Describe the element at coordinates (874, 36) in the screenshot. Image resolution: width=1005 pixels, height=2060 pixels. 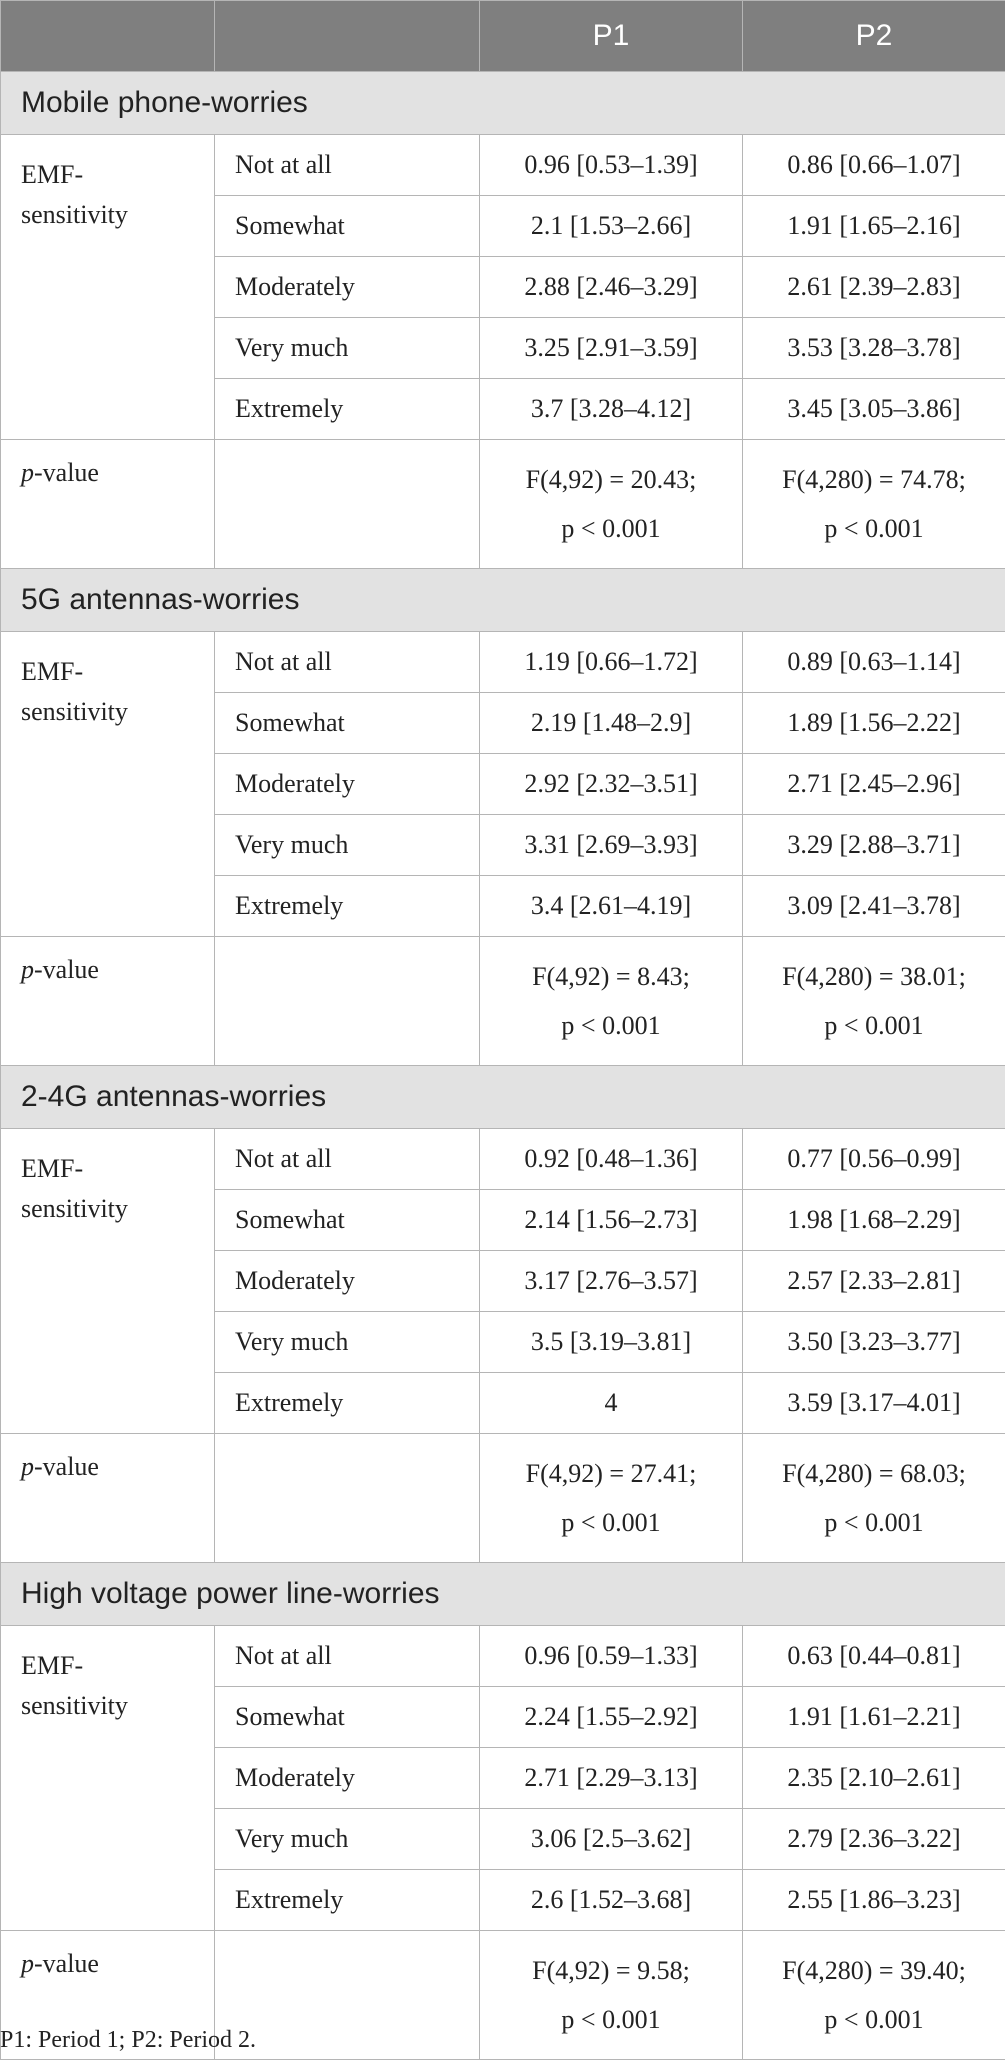
I see `header-p2: P2` at that location.